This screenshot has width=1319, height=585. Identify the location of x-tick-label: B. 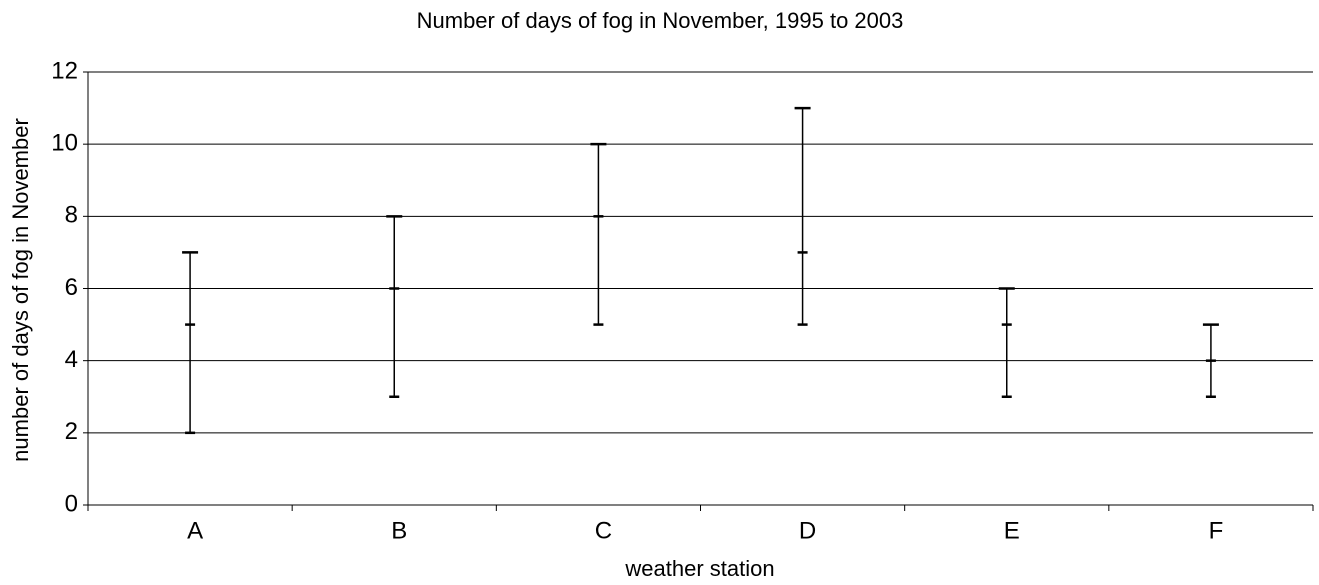
(399, 530).